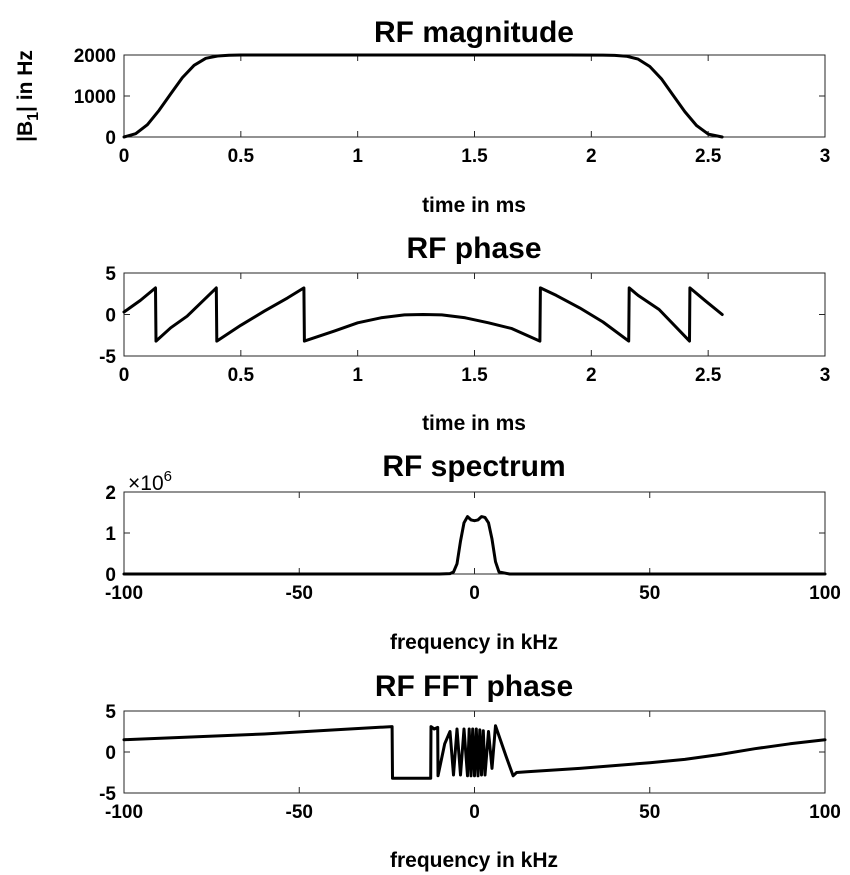  Describe the element at coordinates (473, 466) in the screenshot. I see `chart-title: RF spectrum` at that location.